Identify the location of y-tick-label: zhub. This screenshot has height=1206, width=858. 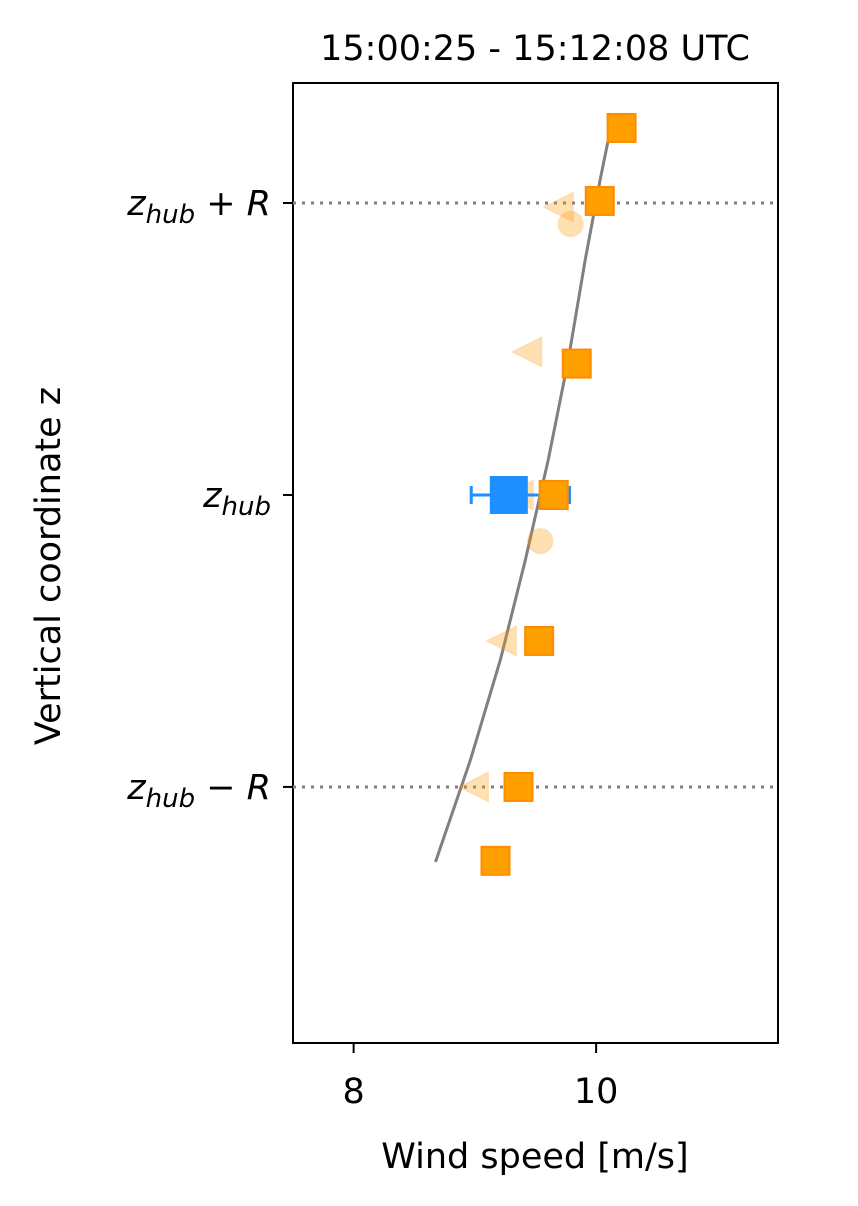
(236, 499).